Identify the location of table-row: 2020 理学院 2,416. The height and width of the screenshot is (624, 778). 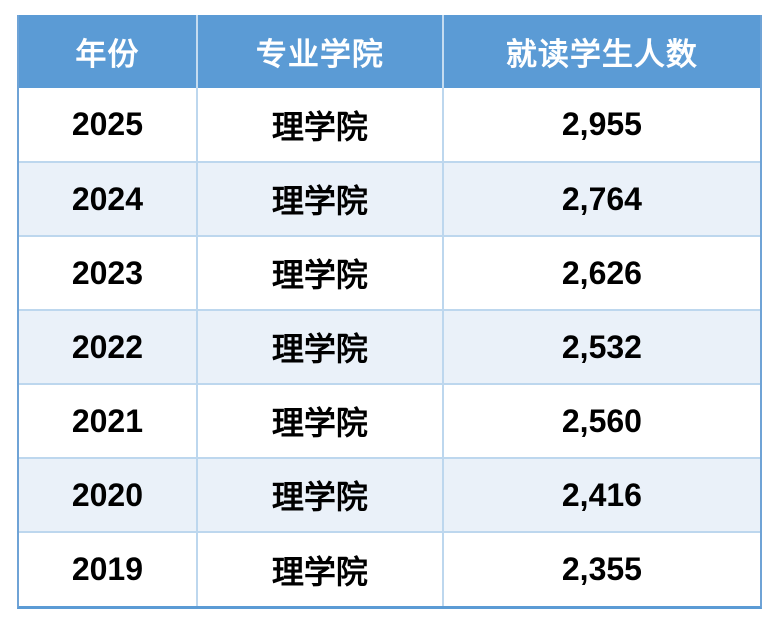
(389, 495).